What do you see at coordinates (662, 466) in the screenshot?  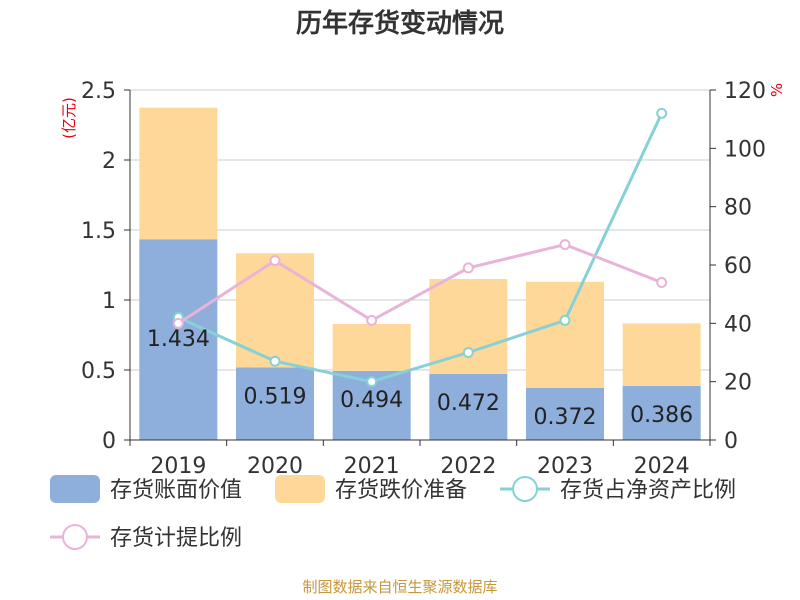 I see `x-category-label: 2024` at bounding box center [662, 466].